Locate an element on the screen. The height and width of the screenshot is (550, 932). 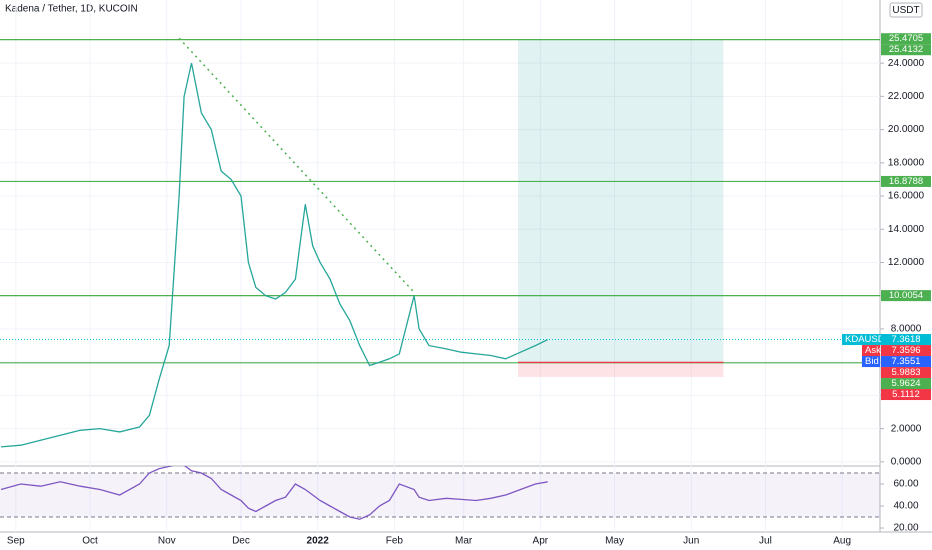
target-zone is located at coordinates (621, 201).